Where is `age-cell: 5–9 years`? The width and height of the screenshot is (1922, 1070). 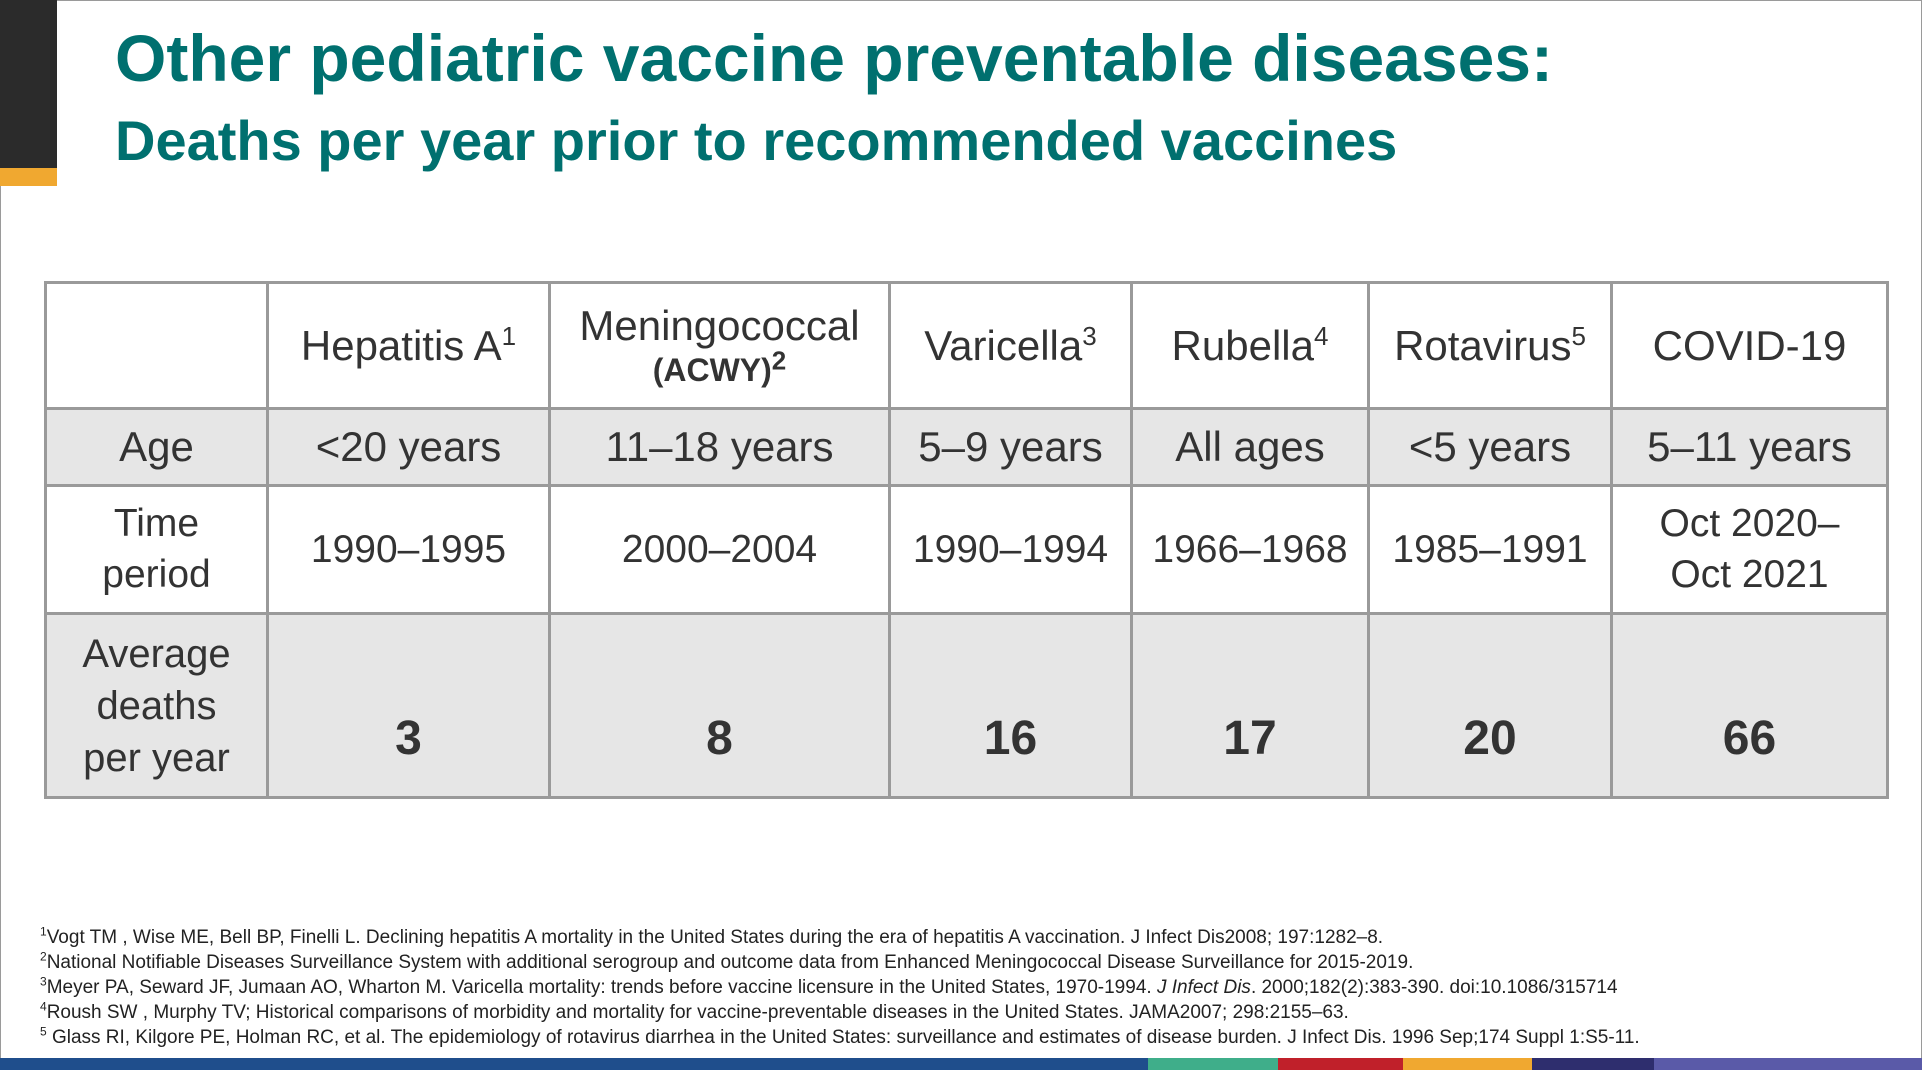
age-cell: 5–9 years is located at coordinates (1010, 447).